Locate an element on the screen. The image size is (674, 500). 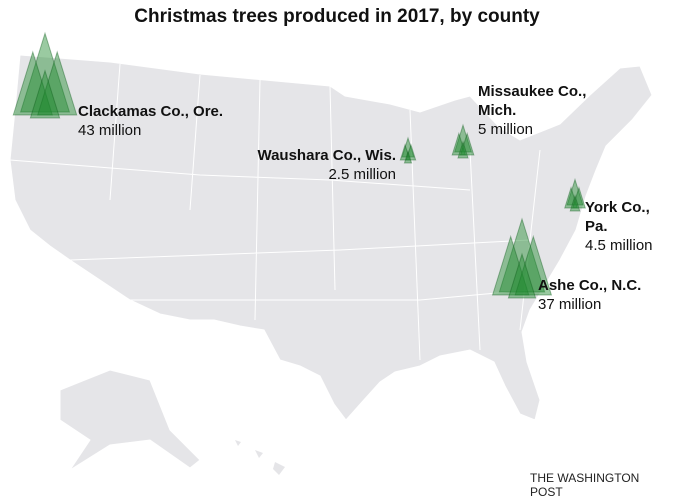
county-name: Waushara Co., Wis. is located at coordinates (326, 155).